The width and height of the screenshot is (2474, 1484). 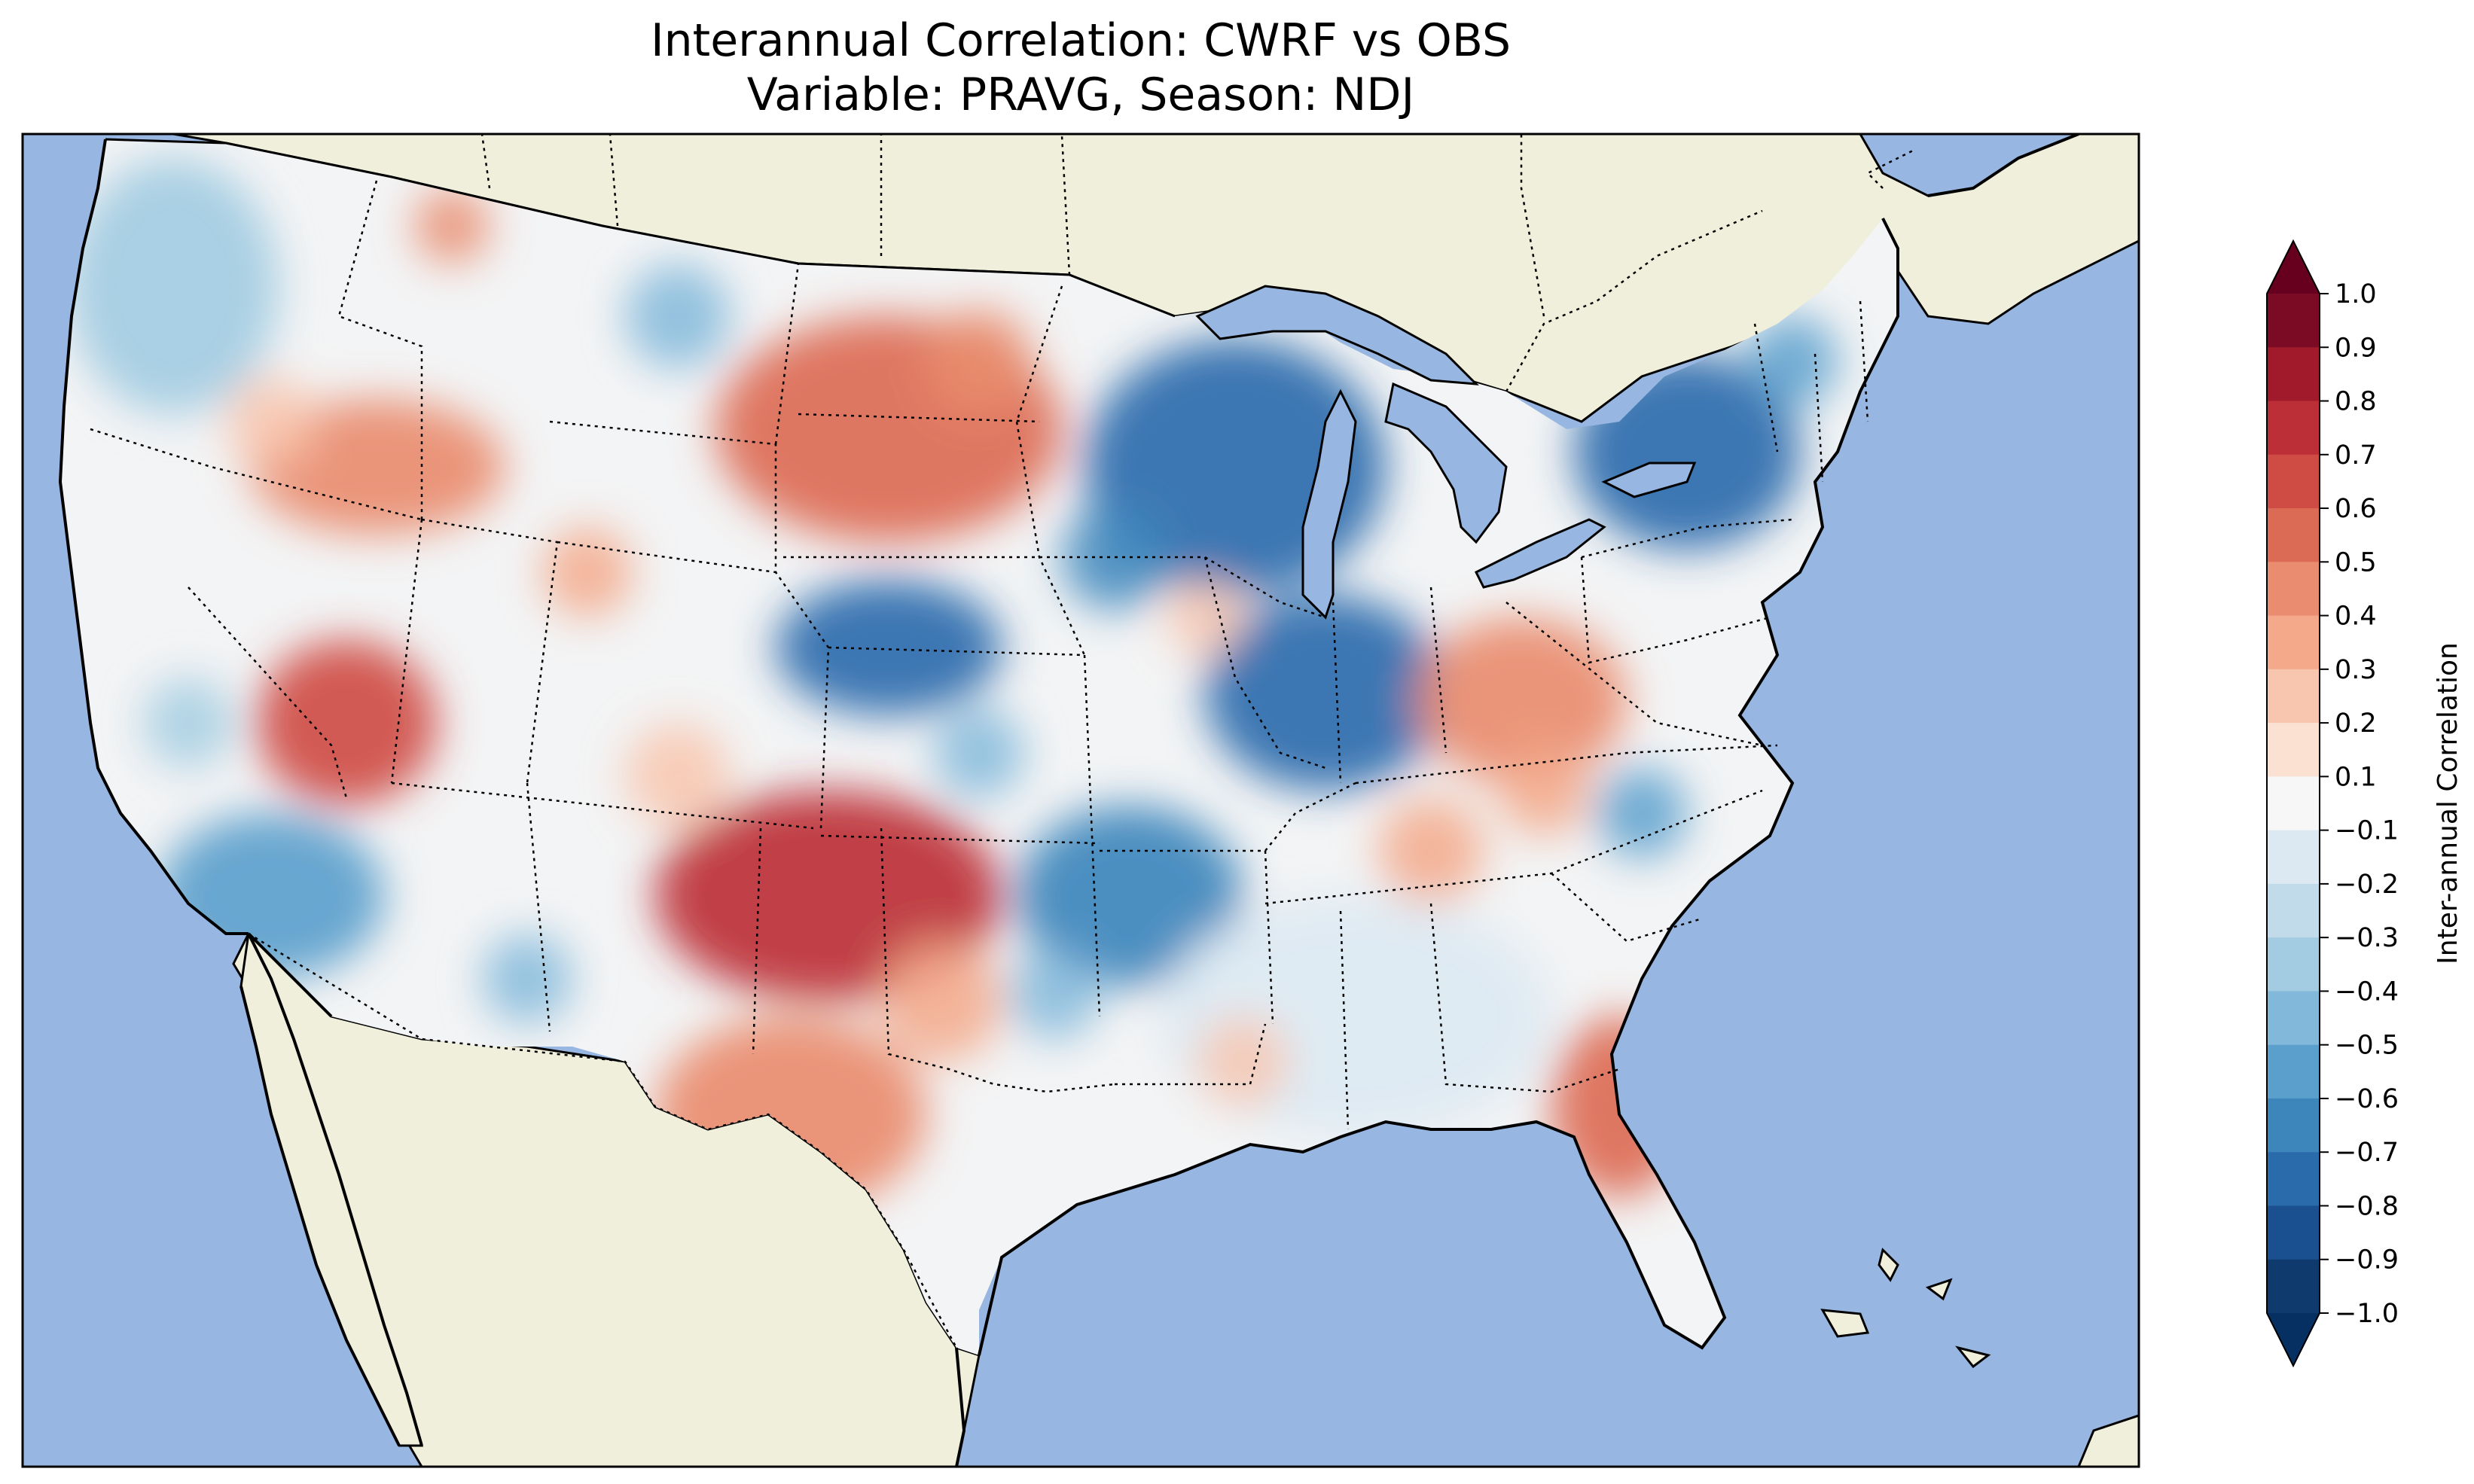 I want to click on colorbar-extend-under, so click(x=2293, y=1339).